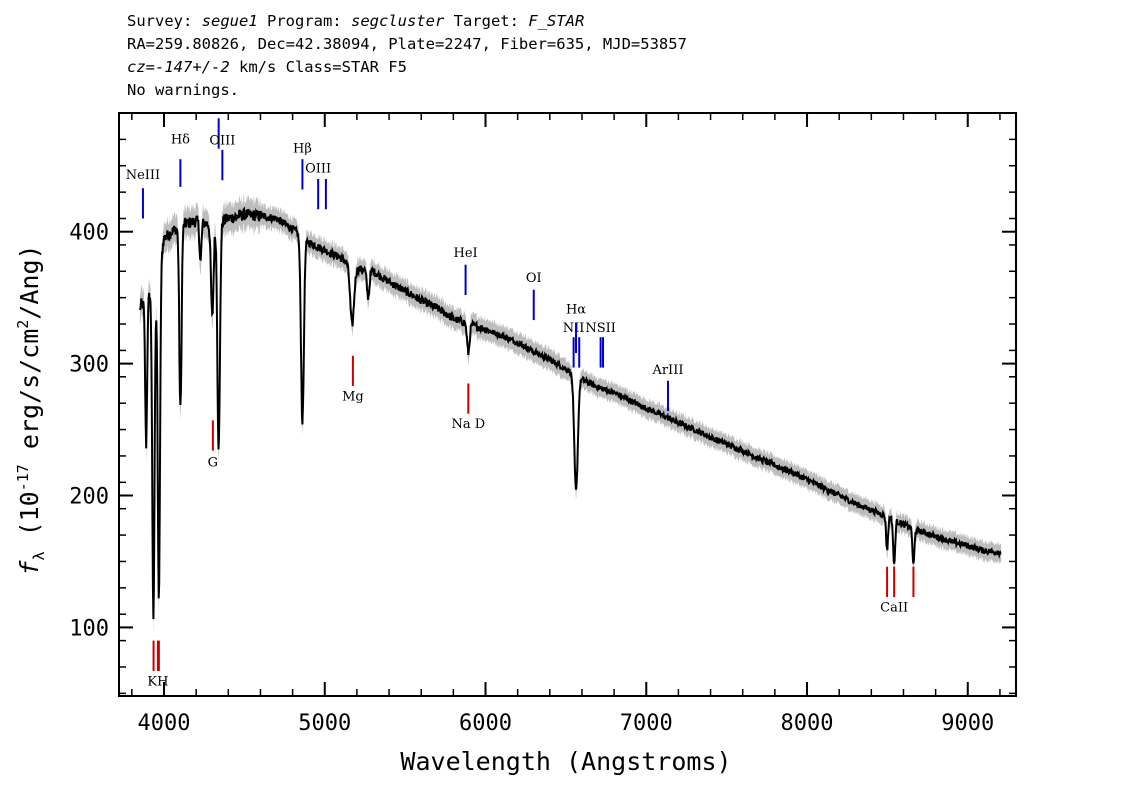 The height and width of the screenshot is (810, 1134). Describe the element at coordinates (89, 497) in the screenshot. I see `y-tick-label: 200` at that location.